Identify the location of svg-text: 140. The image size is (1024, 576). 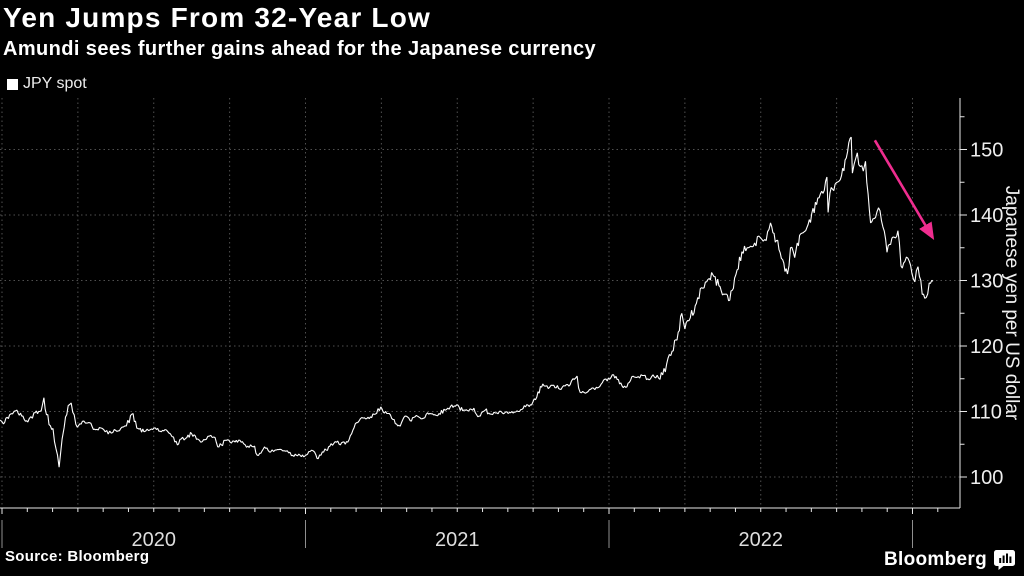
(986, 216).